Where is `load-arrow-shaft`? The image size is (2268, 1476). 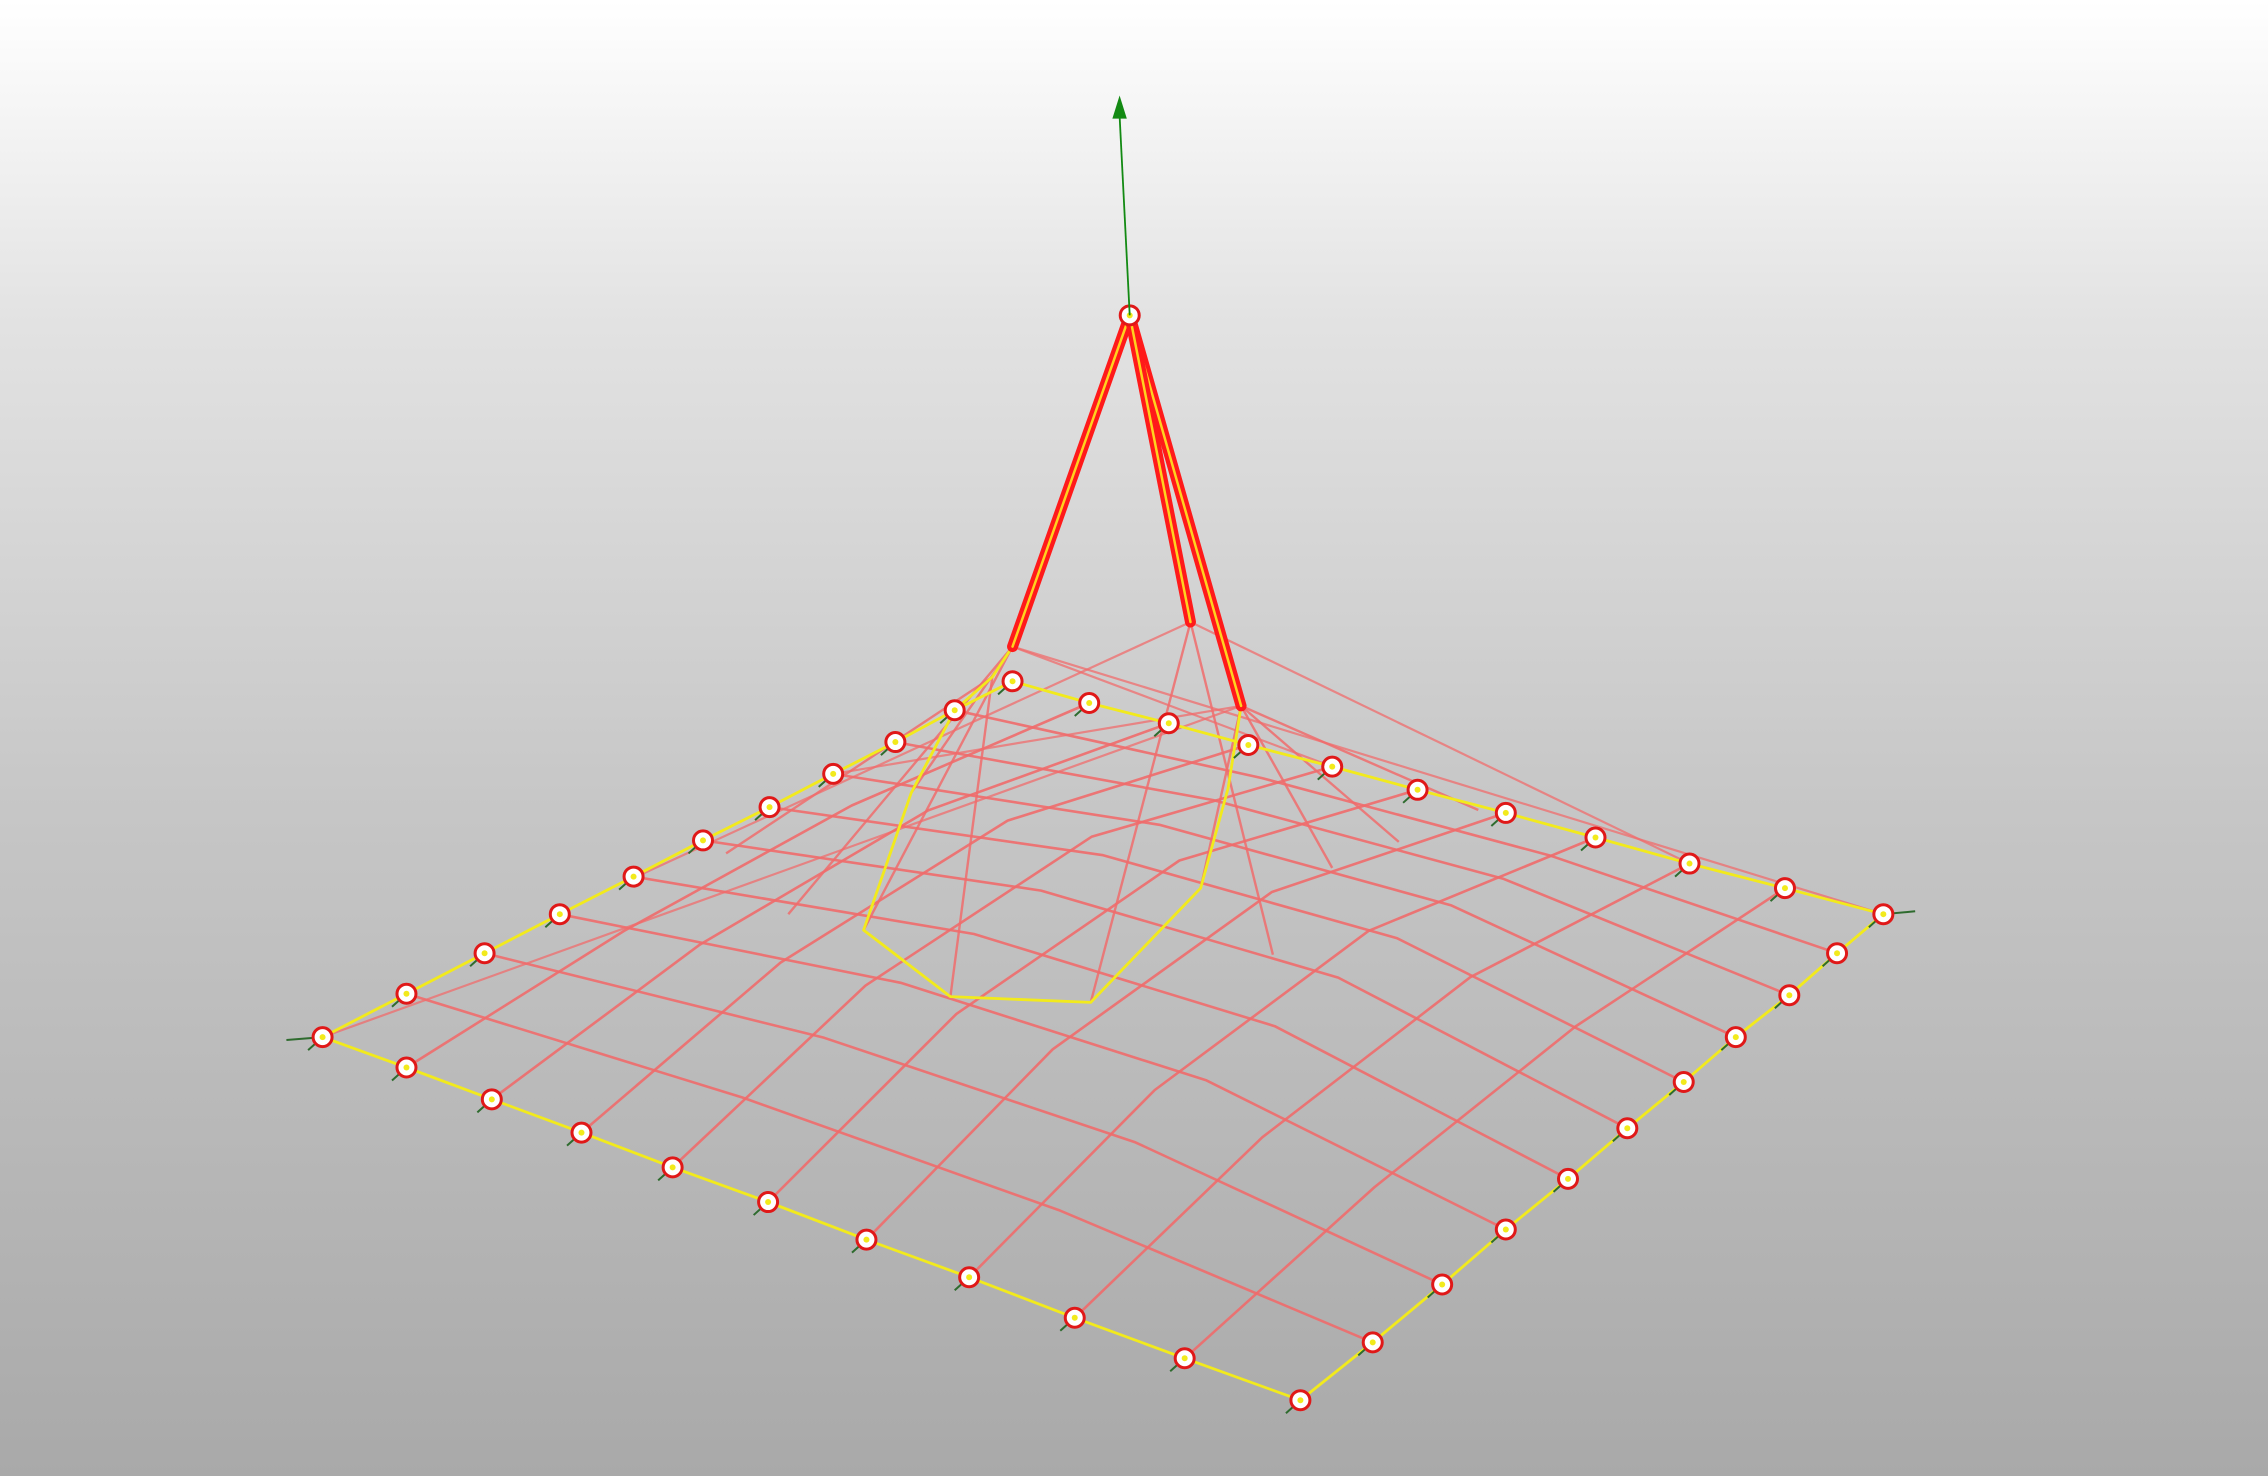
load-arrow-shaft is located at coordinates (1124, 215).